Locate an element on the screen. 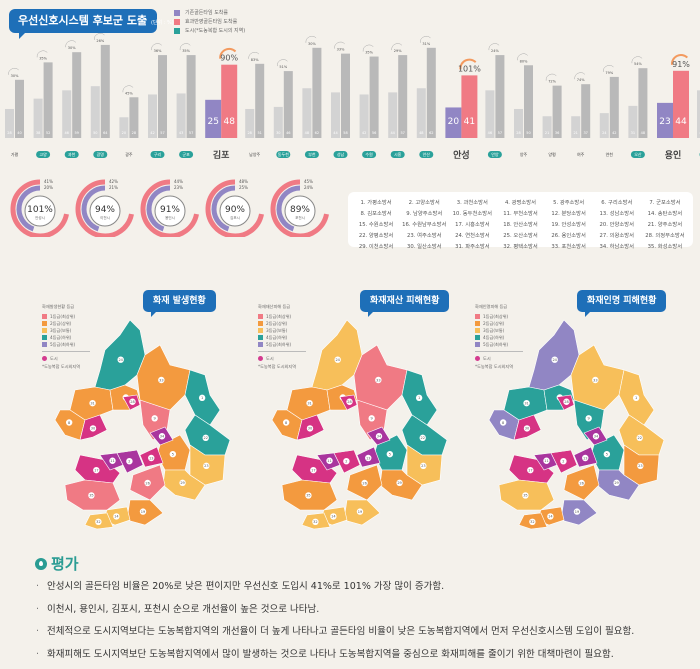 The height and width of the screenshot is (669, 700). ring-after-value: 48% is located at coordinates (243, 181).